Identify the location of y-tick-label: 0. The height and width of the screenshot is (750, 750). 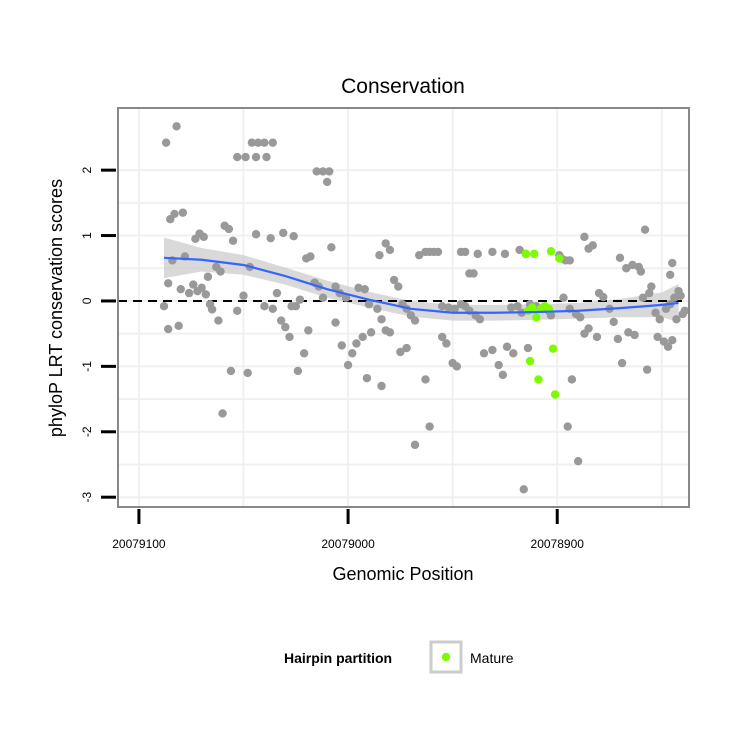
(87, 300).